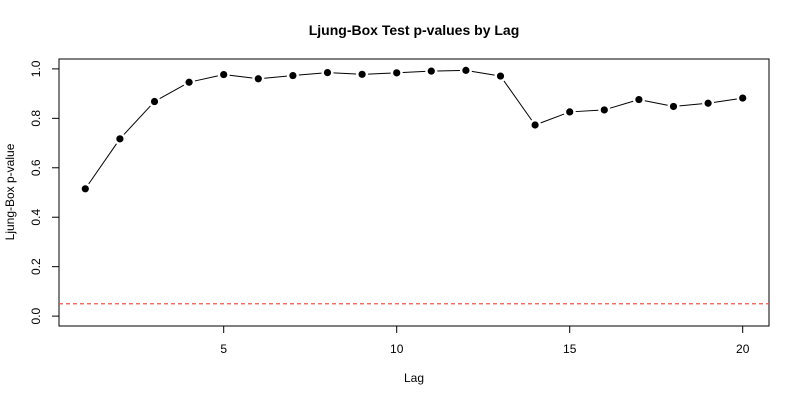  Describe the element at coordinates (36, 266) in the screenshot. I see `y-tick-label: 0.2` at that location.